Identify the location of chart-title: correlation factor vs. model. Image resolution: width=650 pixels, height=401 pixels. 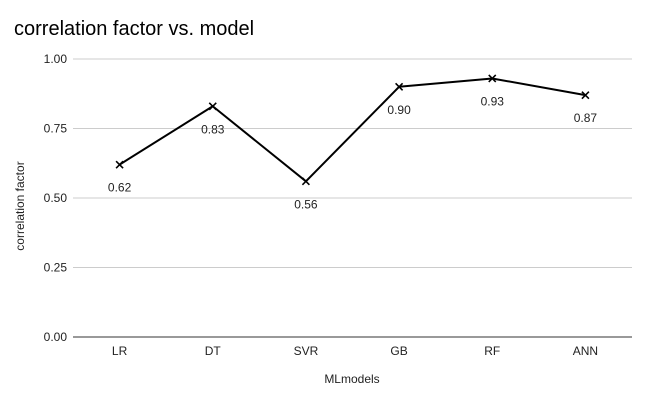
(134, 29).